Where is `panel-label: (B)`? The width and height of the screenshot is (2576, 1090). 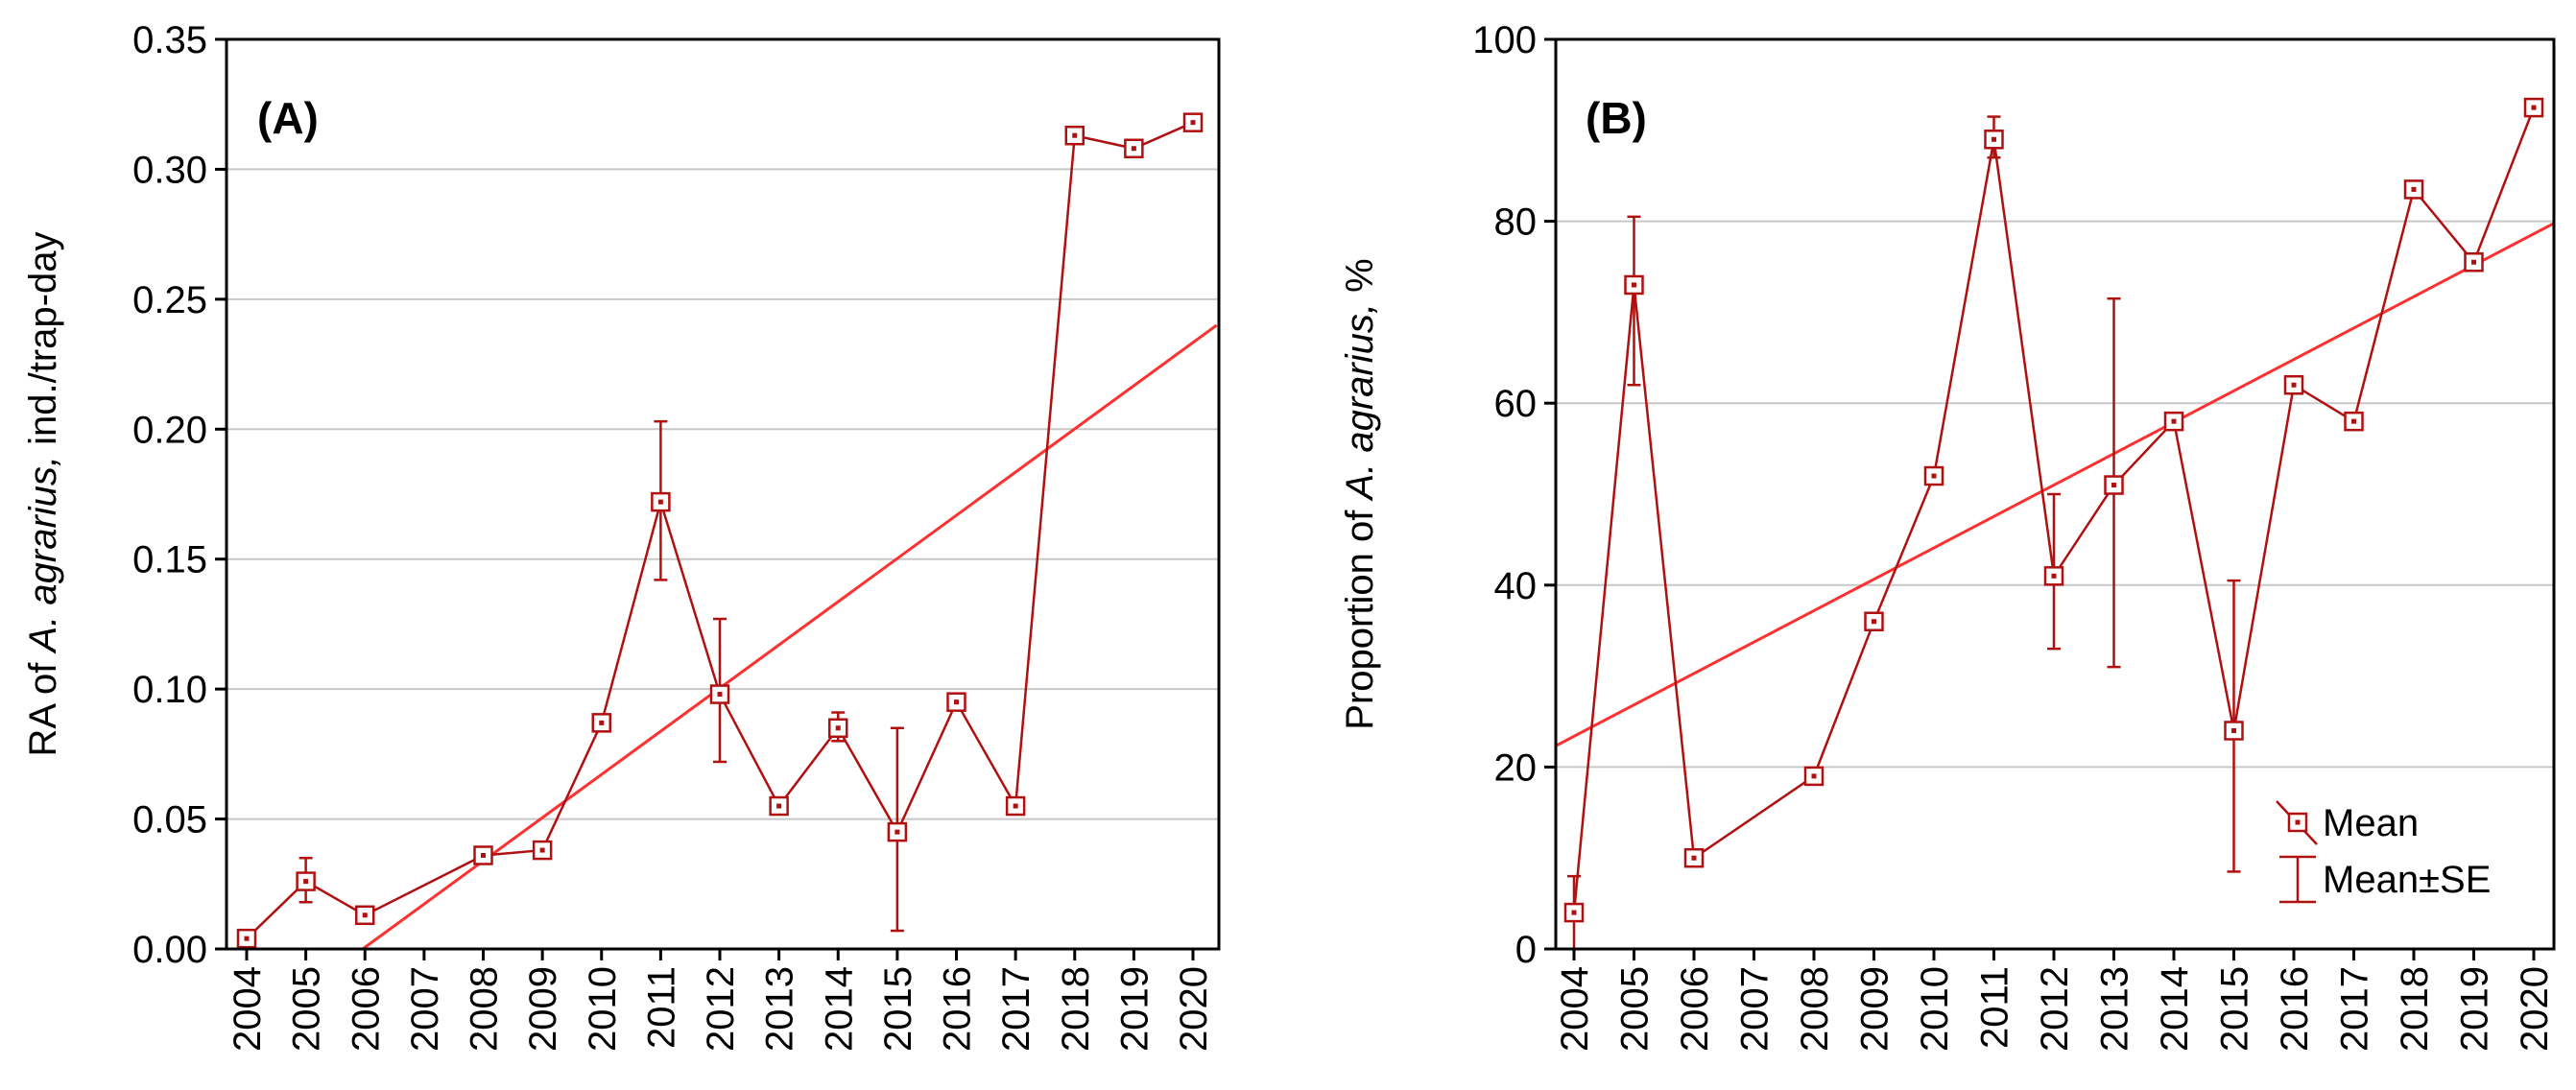 panel-label: (B) is located at coordinates (1616, 118).